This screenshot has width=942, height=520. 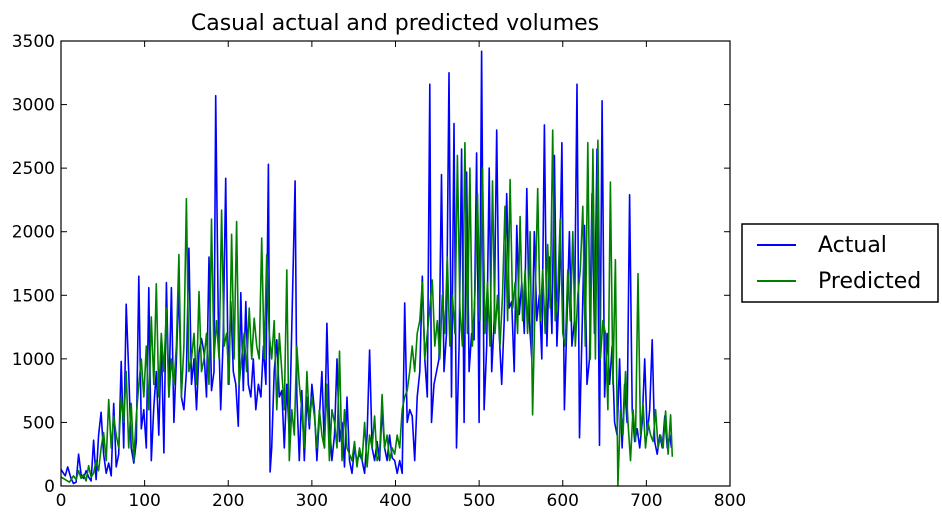 What do you see at coordinates (228, 501) in the screenshot?
I see `x-tick-label: 200` at bounding box center [228, 501].